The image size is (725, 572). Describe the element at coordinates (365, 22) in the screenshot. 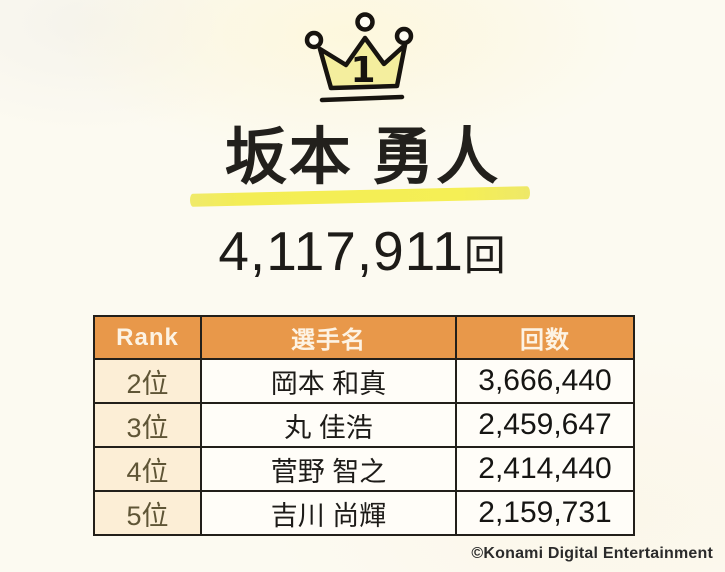

I see `crown-middle-ball` at that location.